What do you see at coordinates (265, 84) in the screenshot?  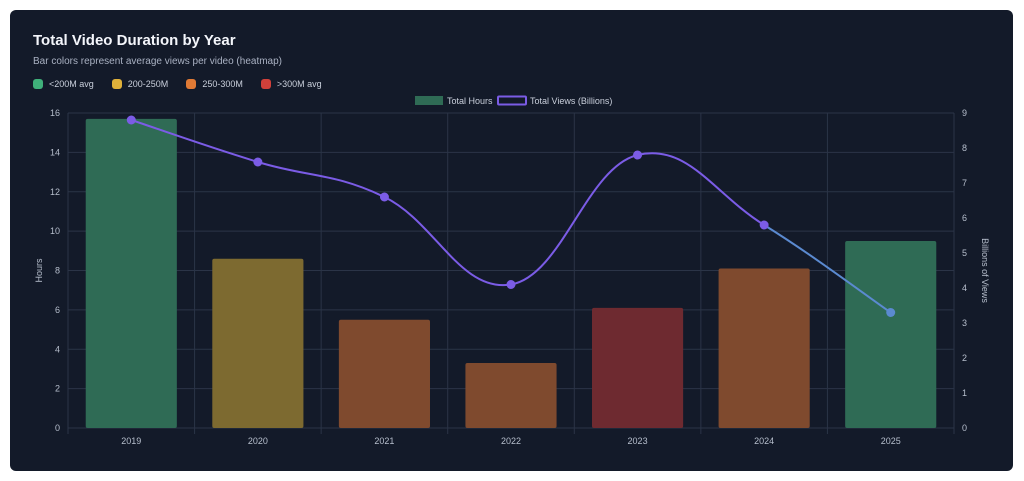 I see `heat-legend-swatch-top` at bounding box center [265, 84].